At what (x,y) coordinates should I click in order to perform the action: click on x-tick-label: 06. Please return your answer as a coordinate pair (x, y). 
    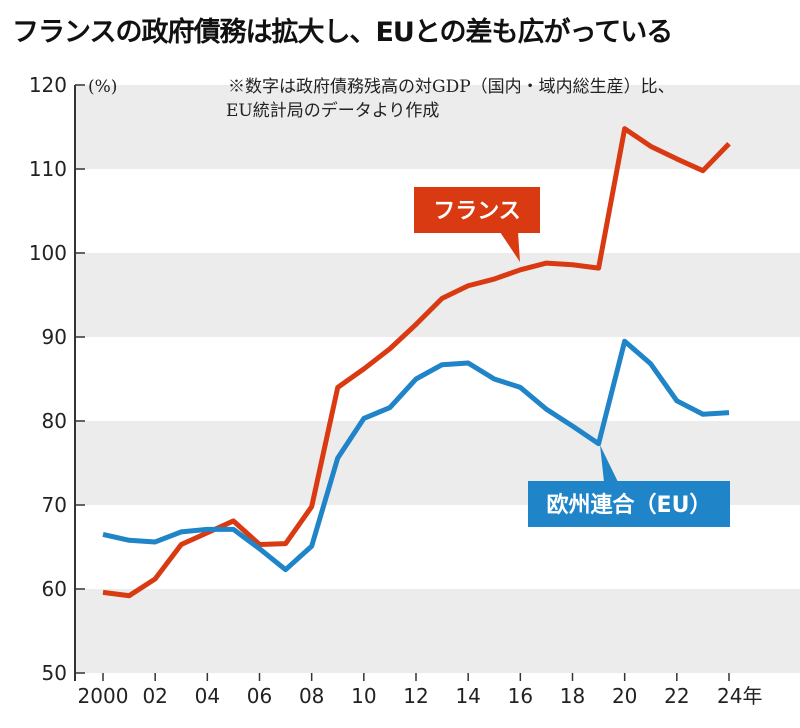
    Looking at the image, I should click on (259, 696).